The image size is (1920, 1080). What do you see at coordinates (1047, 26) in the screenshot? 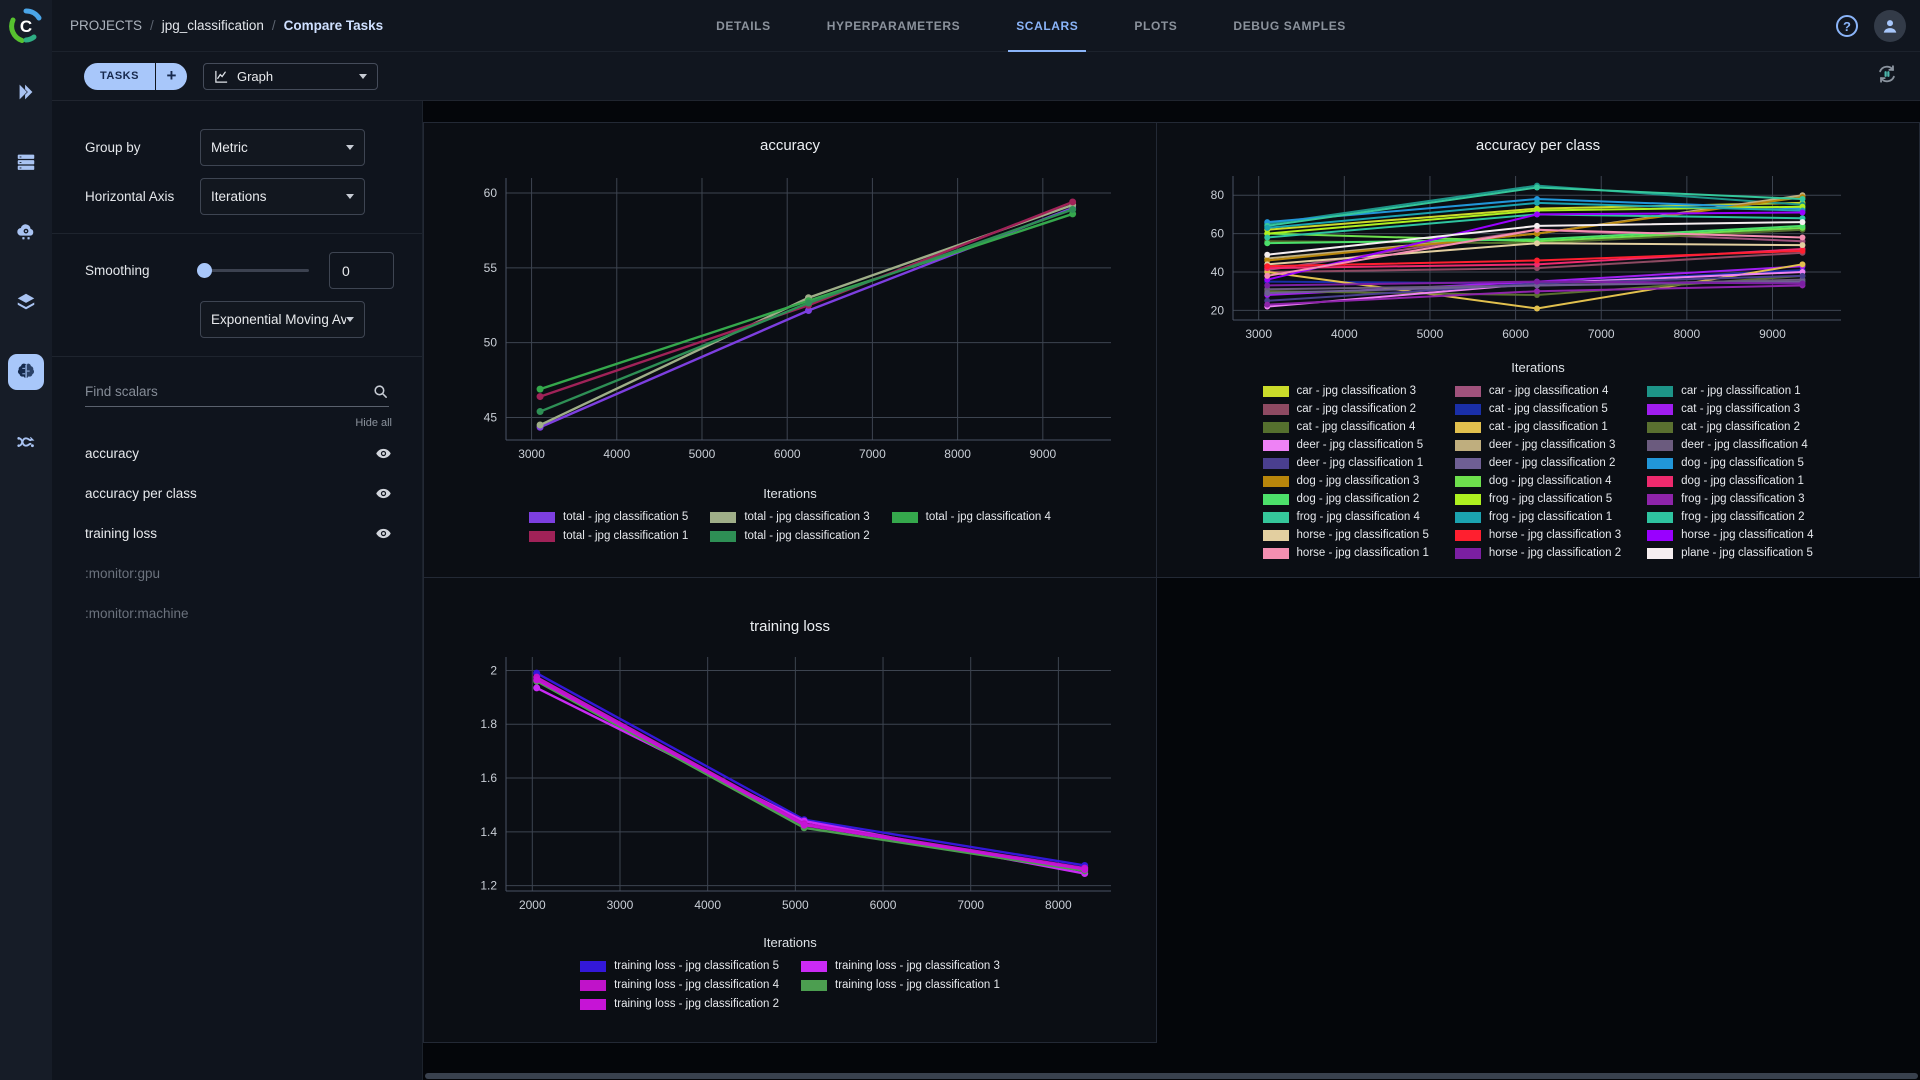
I see `tab-scalars: SCALARS` at bounding box center [1047, 26].